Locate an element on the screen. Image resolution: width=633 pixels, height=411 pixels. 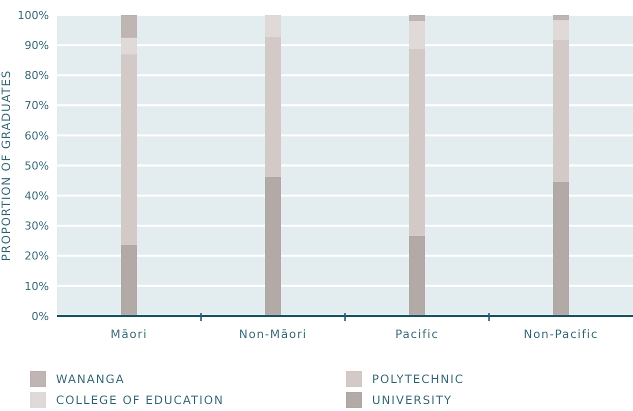
legend-label: WANANGA is located at coordinates (90, 379).